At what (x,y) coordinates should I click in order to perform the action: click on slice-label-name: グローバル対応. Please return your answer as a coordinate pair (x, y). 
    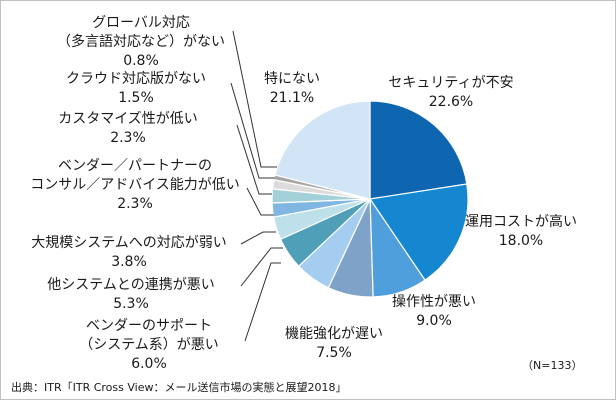
    Looking at the image, I should click on (141, 23).